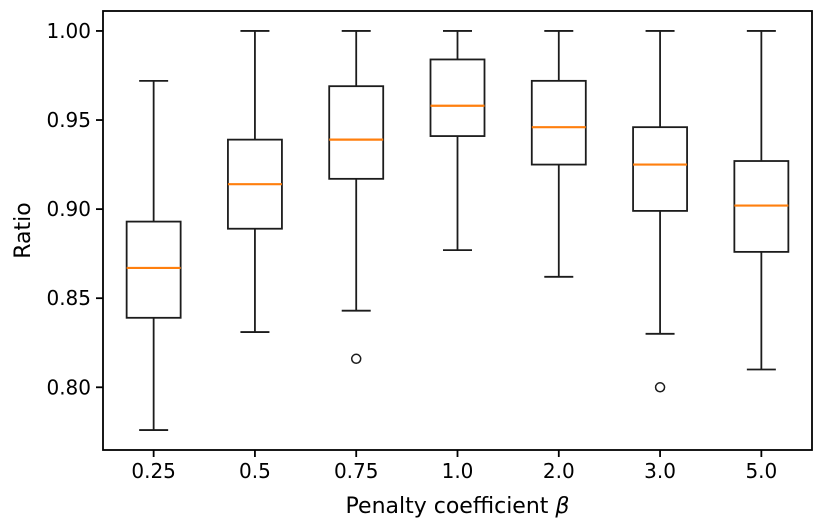 This screenshot has height=529, width=823. I want to click on y-tick-label: 0.85, so click(68, 298).